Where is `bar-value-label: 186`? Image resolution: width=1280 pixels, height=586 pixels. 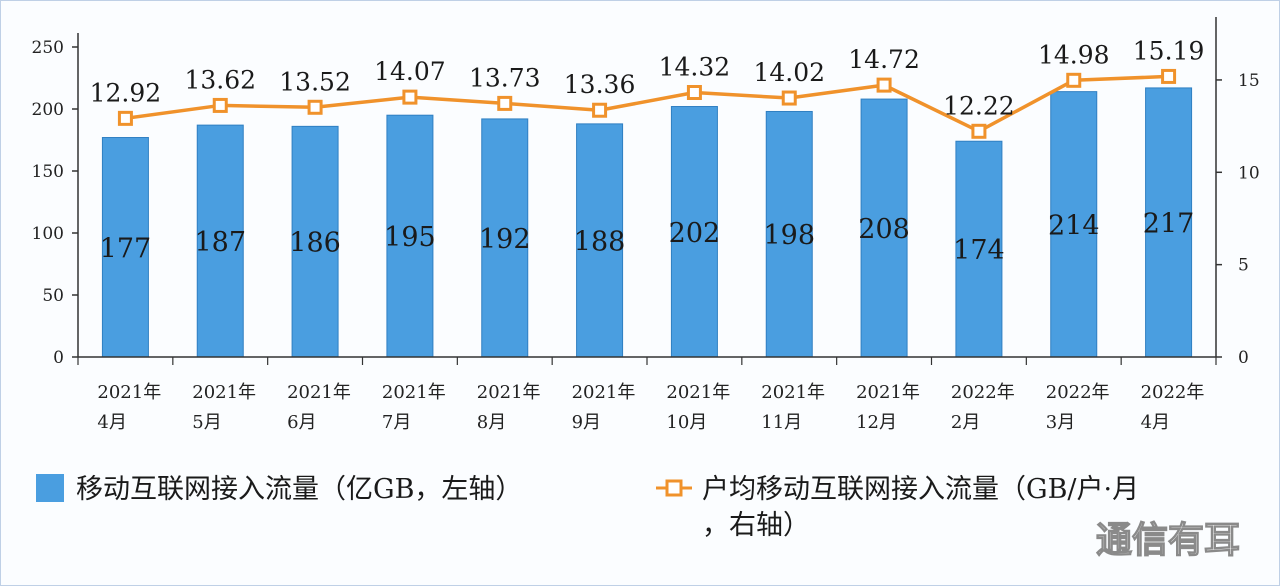
bar-value-label: 186 is located at coordinates (315, 243).